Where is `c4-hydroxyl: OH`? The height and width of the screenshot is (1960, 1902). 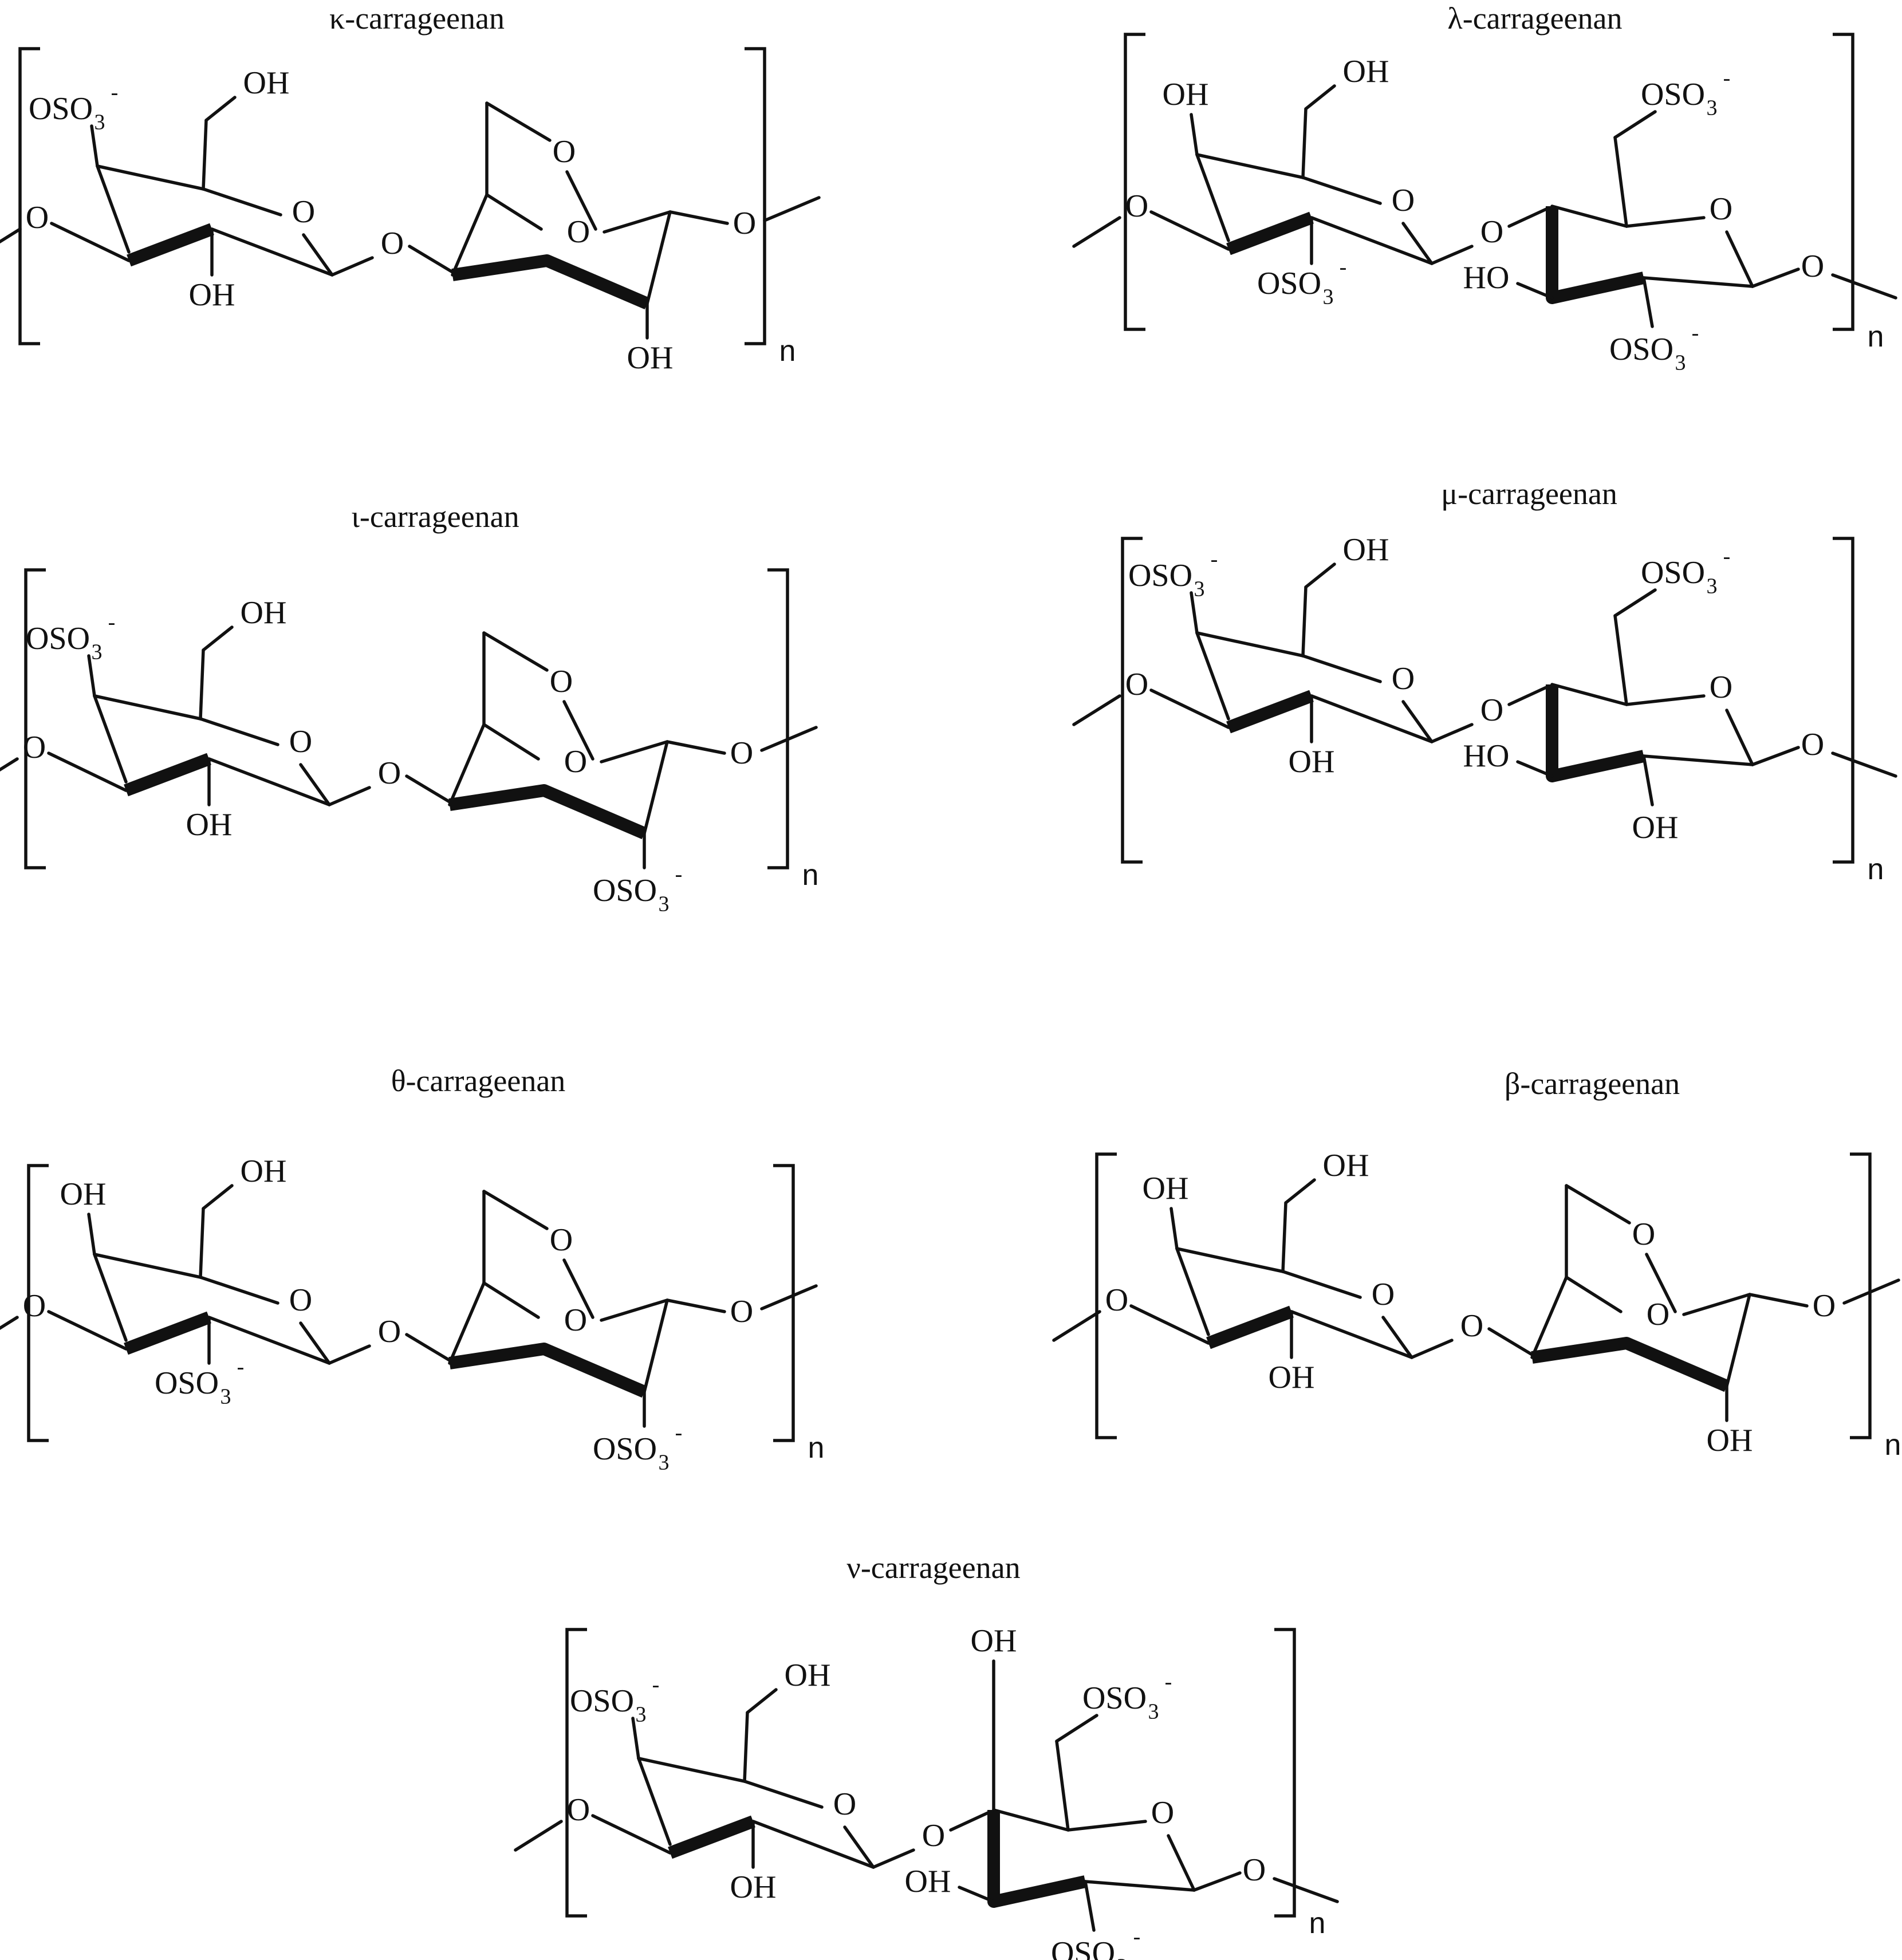 c4-hydroxyl: OH is located at coordinates (1166, 1188).